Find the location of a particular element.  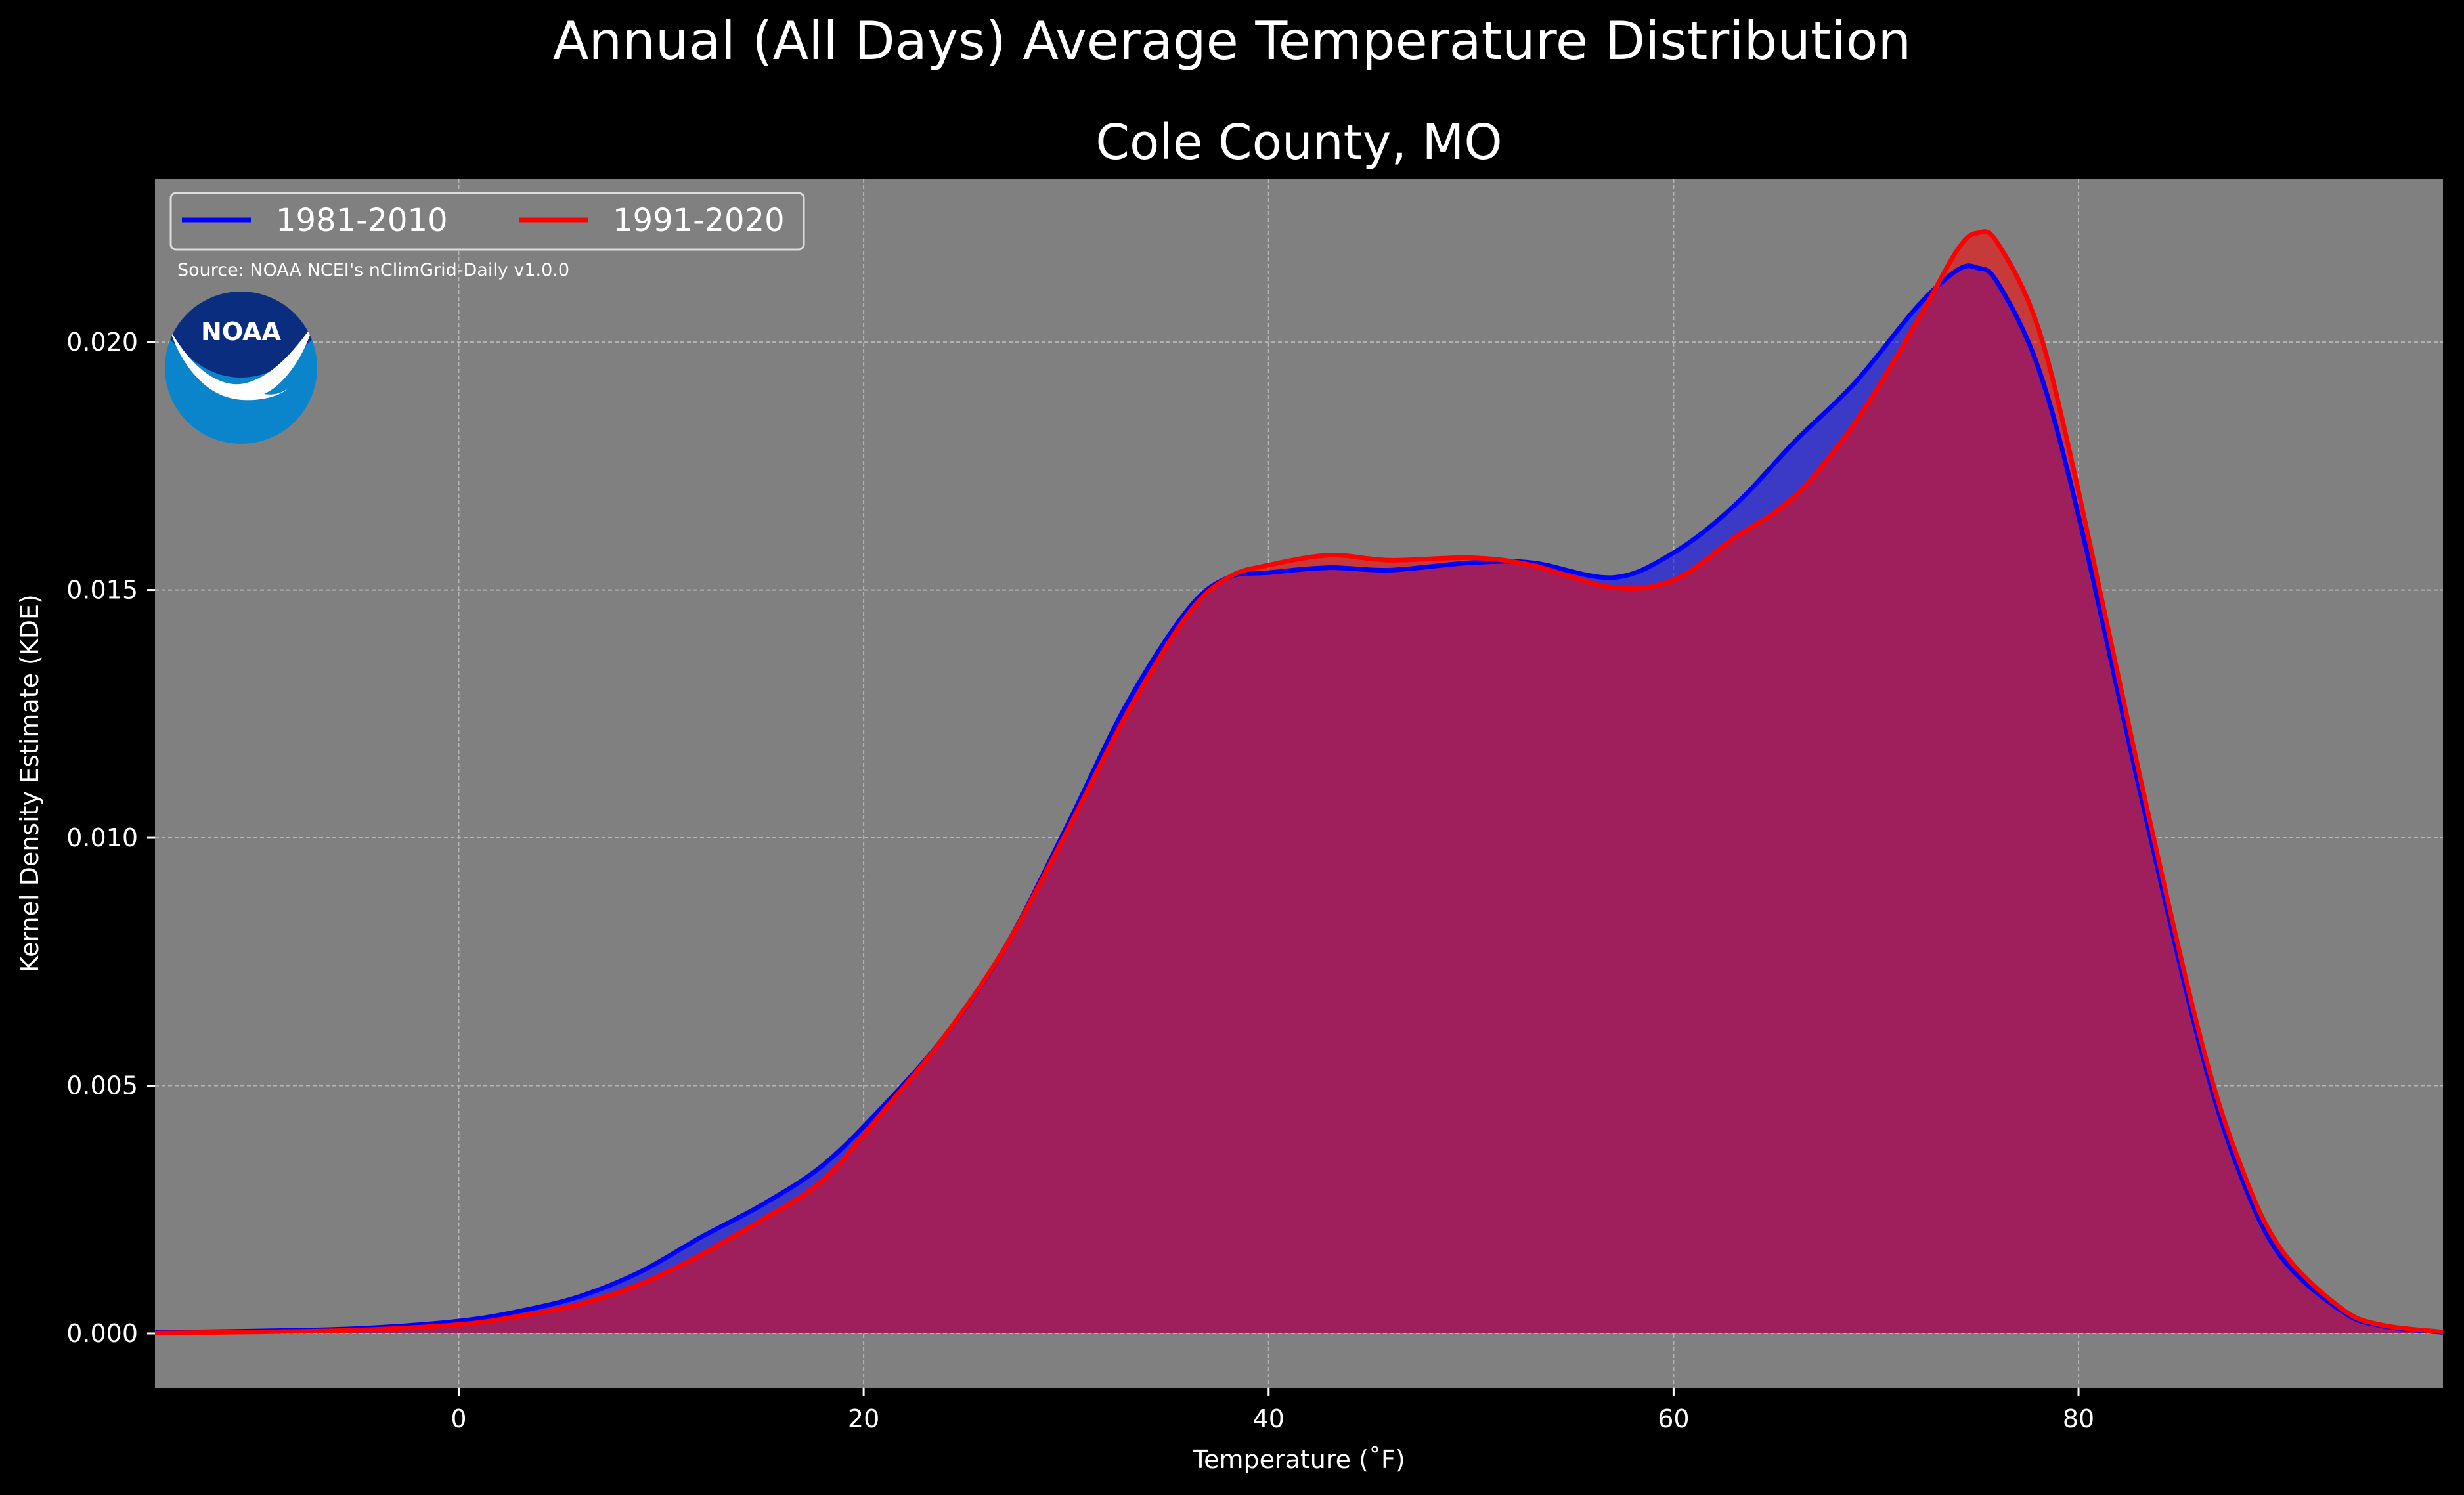

legend-box is located at coordinates (487, 221).